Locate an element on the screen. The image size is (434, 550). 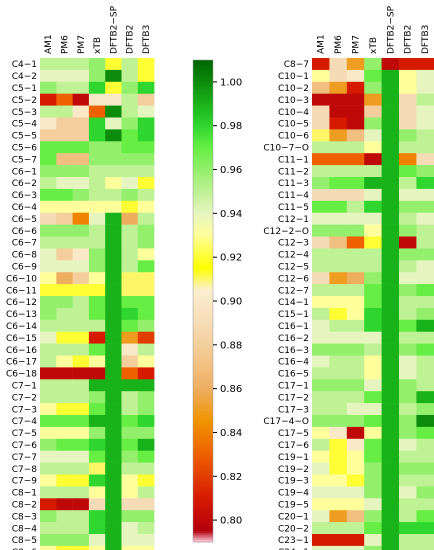
row-label: C12−3 is located at coordinates (293, 244).